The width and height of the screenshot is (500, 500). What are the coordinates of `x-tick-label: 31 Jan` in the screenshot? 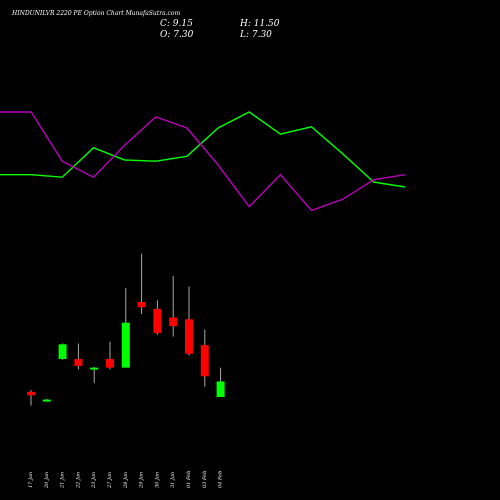 It's located at (173, 480).